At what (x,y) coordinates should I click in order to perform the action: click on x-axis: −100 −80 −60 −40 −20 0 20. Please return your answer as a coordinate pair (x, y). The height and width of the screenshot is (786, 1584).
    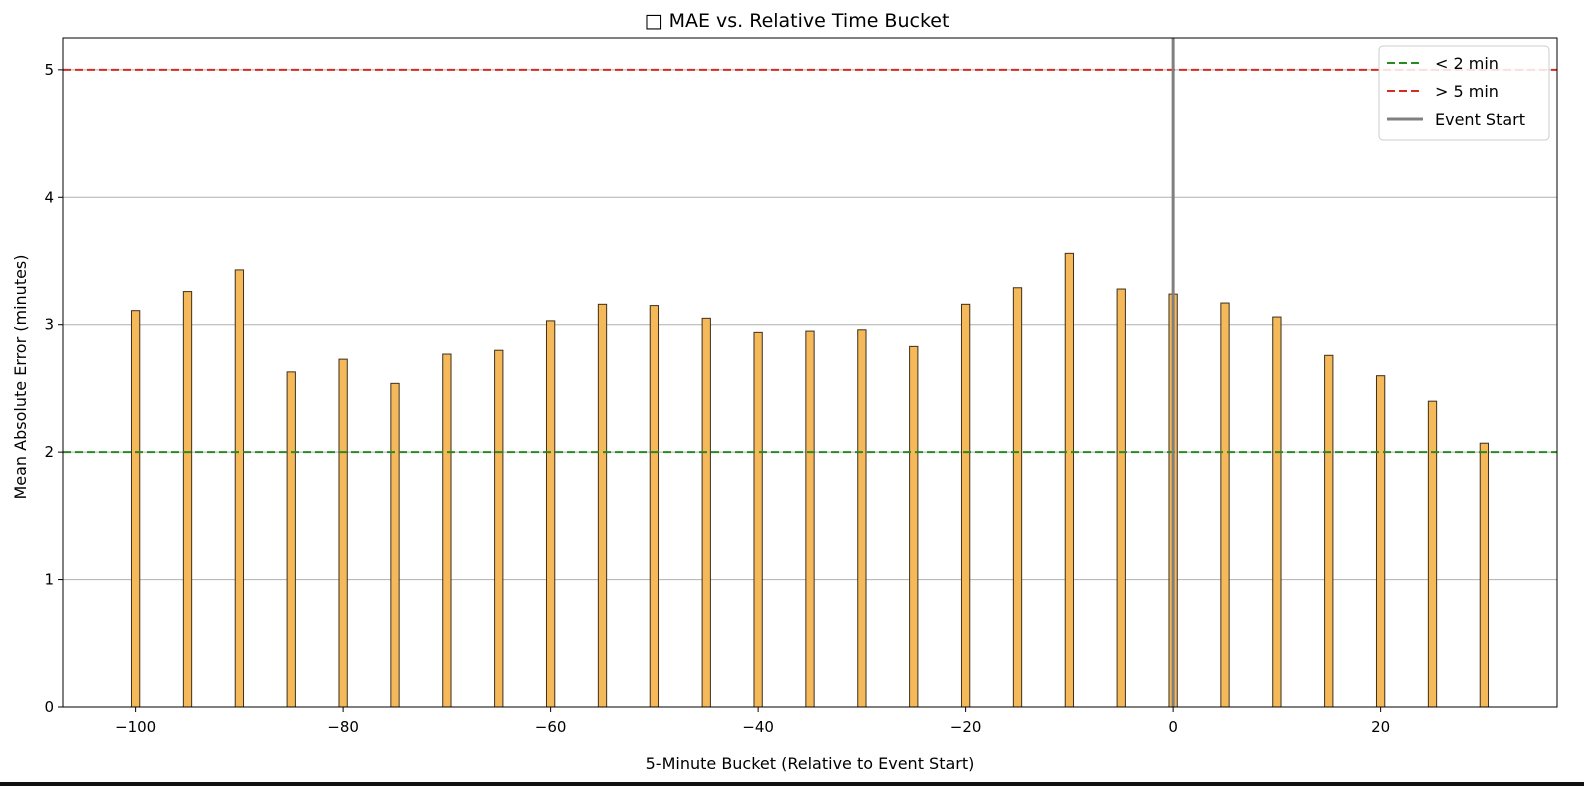
    Looking at the image, I should click on (752, 721).